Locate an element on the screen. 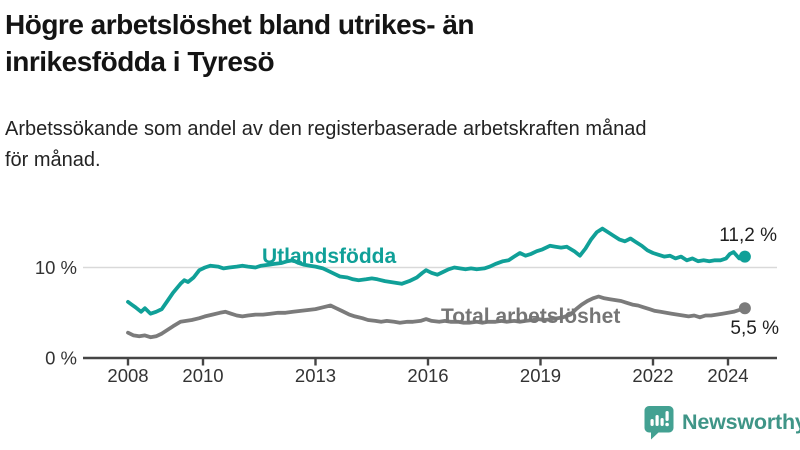  title-line-1: Högre arbetslöshet bland utrikes- än is located at coordinates (240, 24).